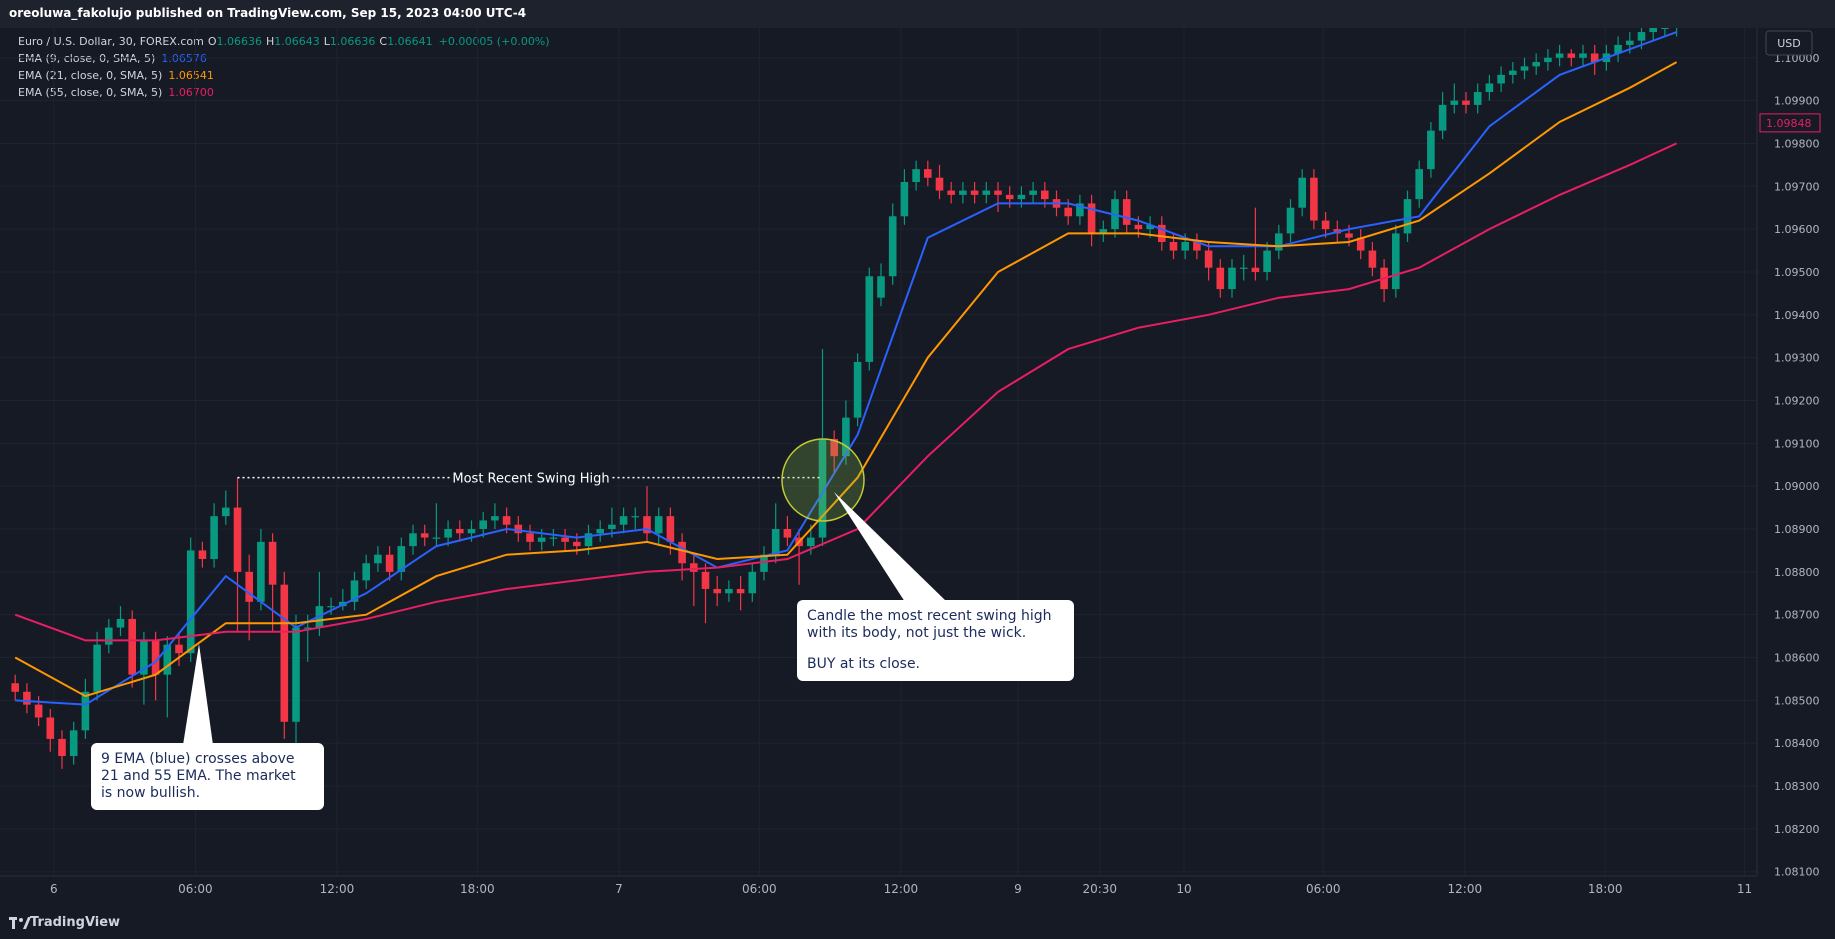 Image resolution: width=1835 pixels, height=939 pixels. What do you see at coordinates (198, 759) in the screenshot?
I see `callout-text: 9 EMA (blue) crosses above` at bounding box center [198, 759].